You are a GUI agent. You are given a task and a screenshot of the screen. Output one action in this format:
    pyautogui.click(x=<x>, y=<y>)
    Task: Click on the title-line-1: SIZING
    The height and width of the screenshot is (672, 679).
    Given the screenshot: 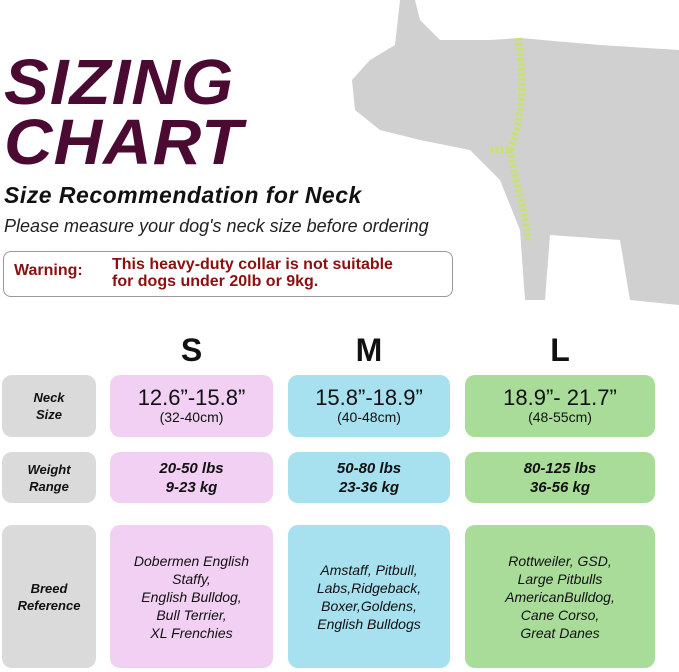 What is the action you would take?
    pyautogui.click(x=119, y=82)
    